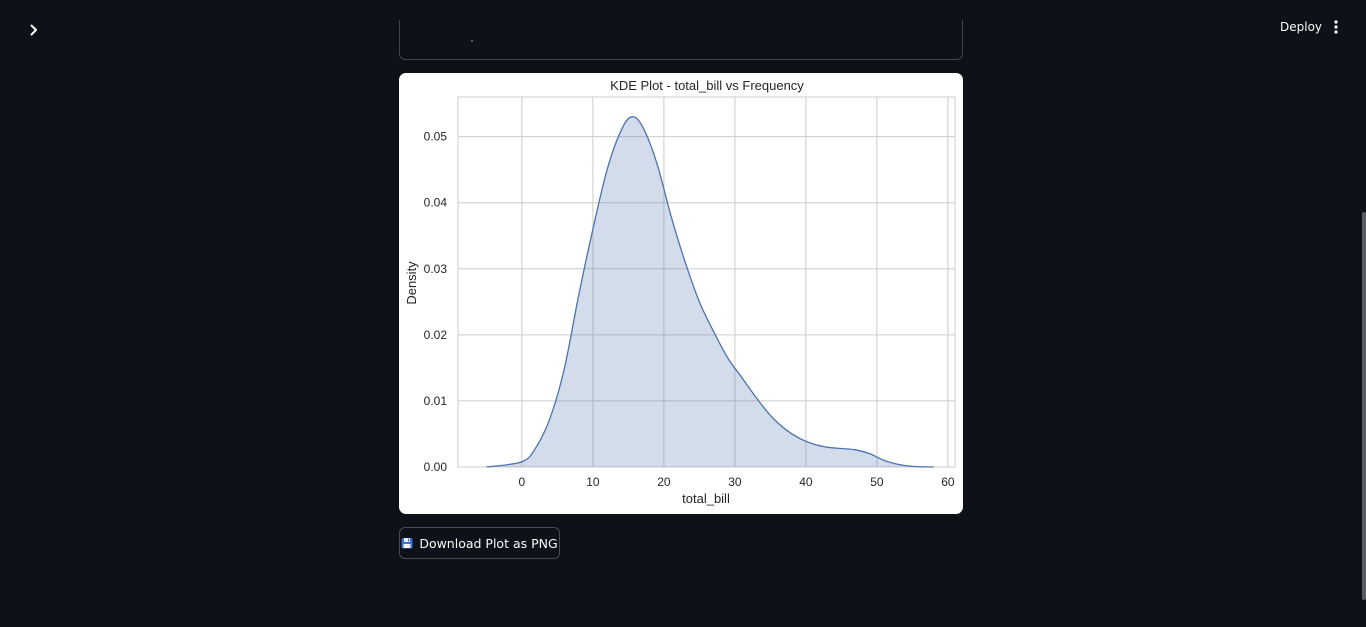 Image resolution: width=1366 pixels, height=627 pixels. I want to click on main-menu-button, so click(1336, 27).